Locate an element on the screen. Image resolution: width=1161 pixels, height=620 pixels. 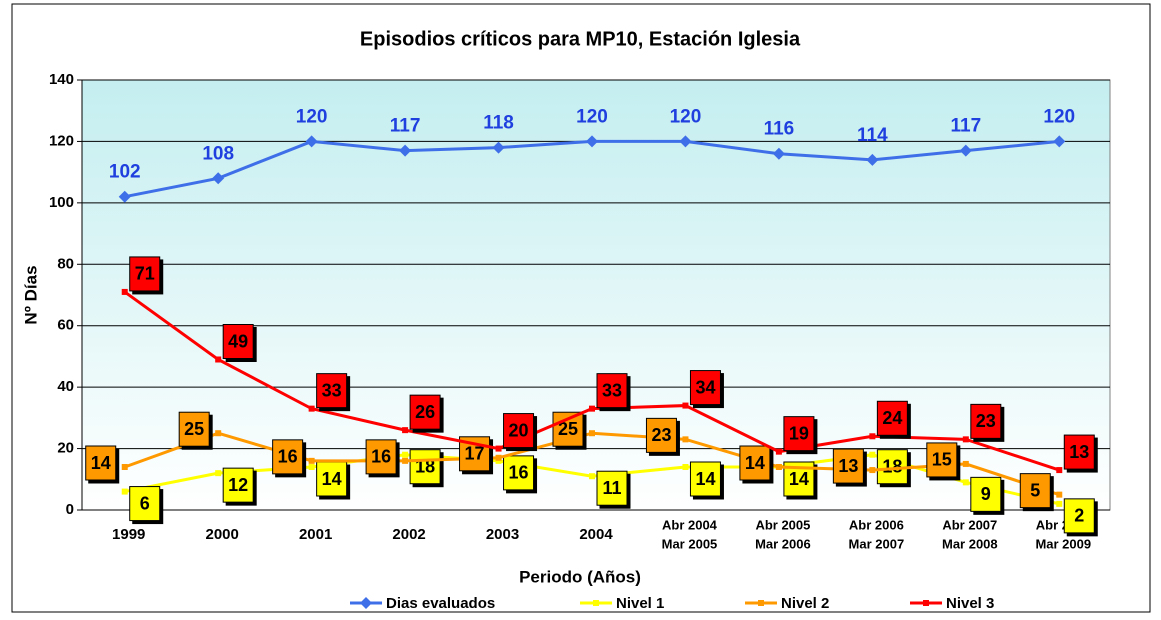
x-tick-label: 2001 is located at coordinates (315, 534).